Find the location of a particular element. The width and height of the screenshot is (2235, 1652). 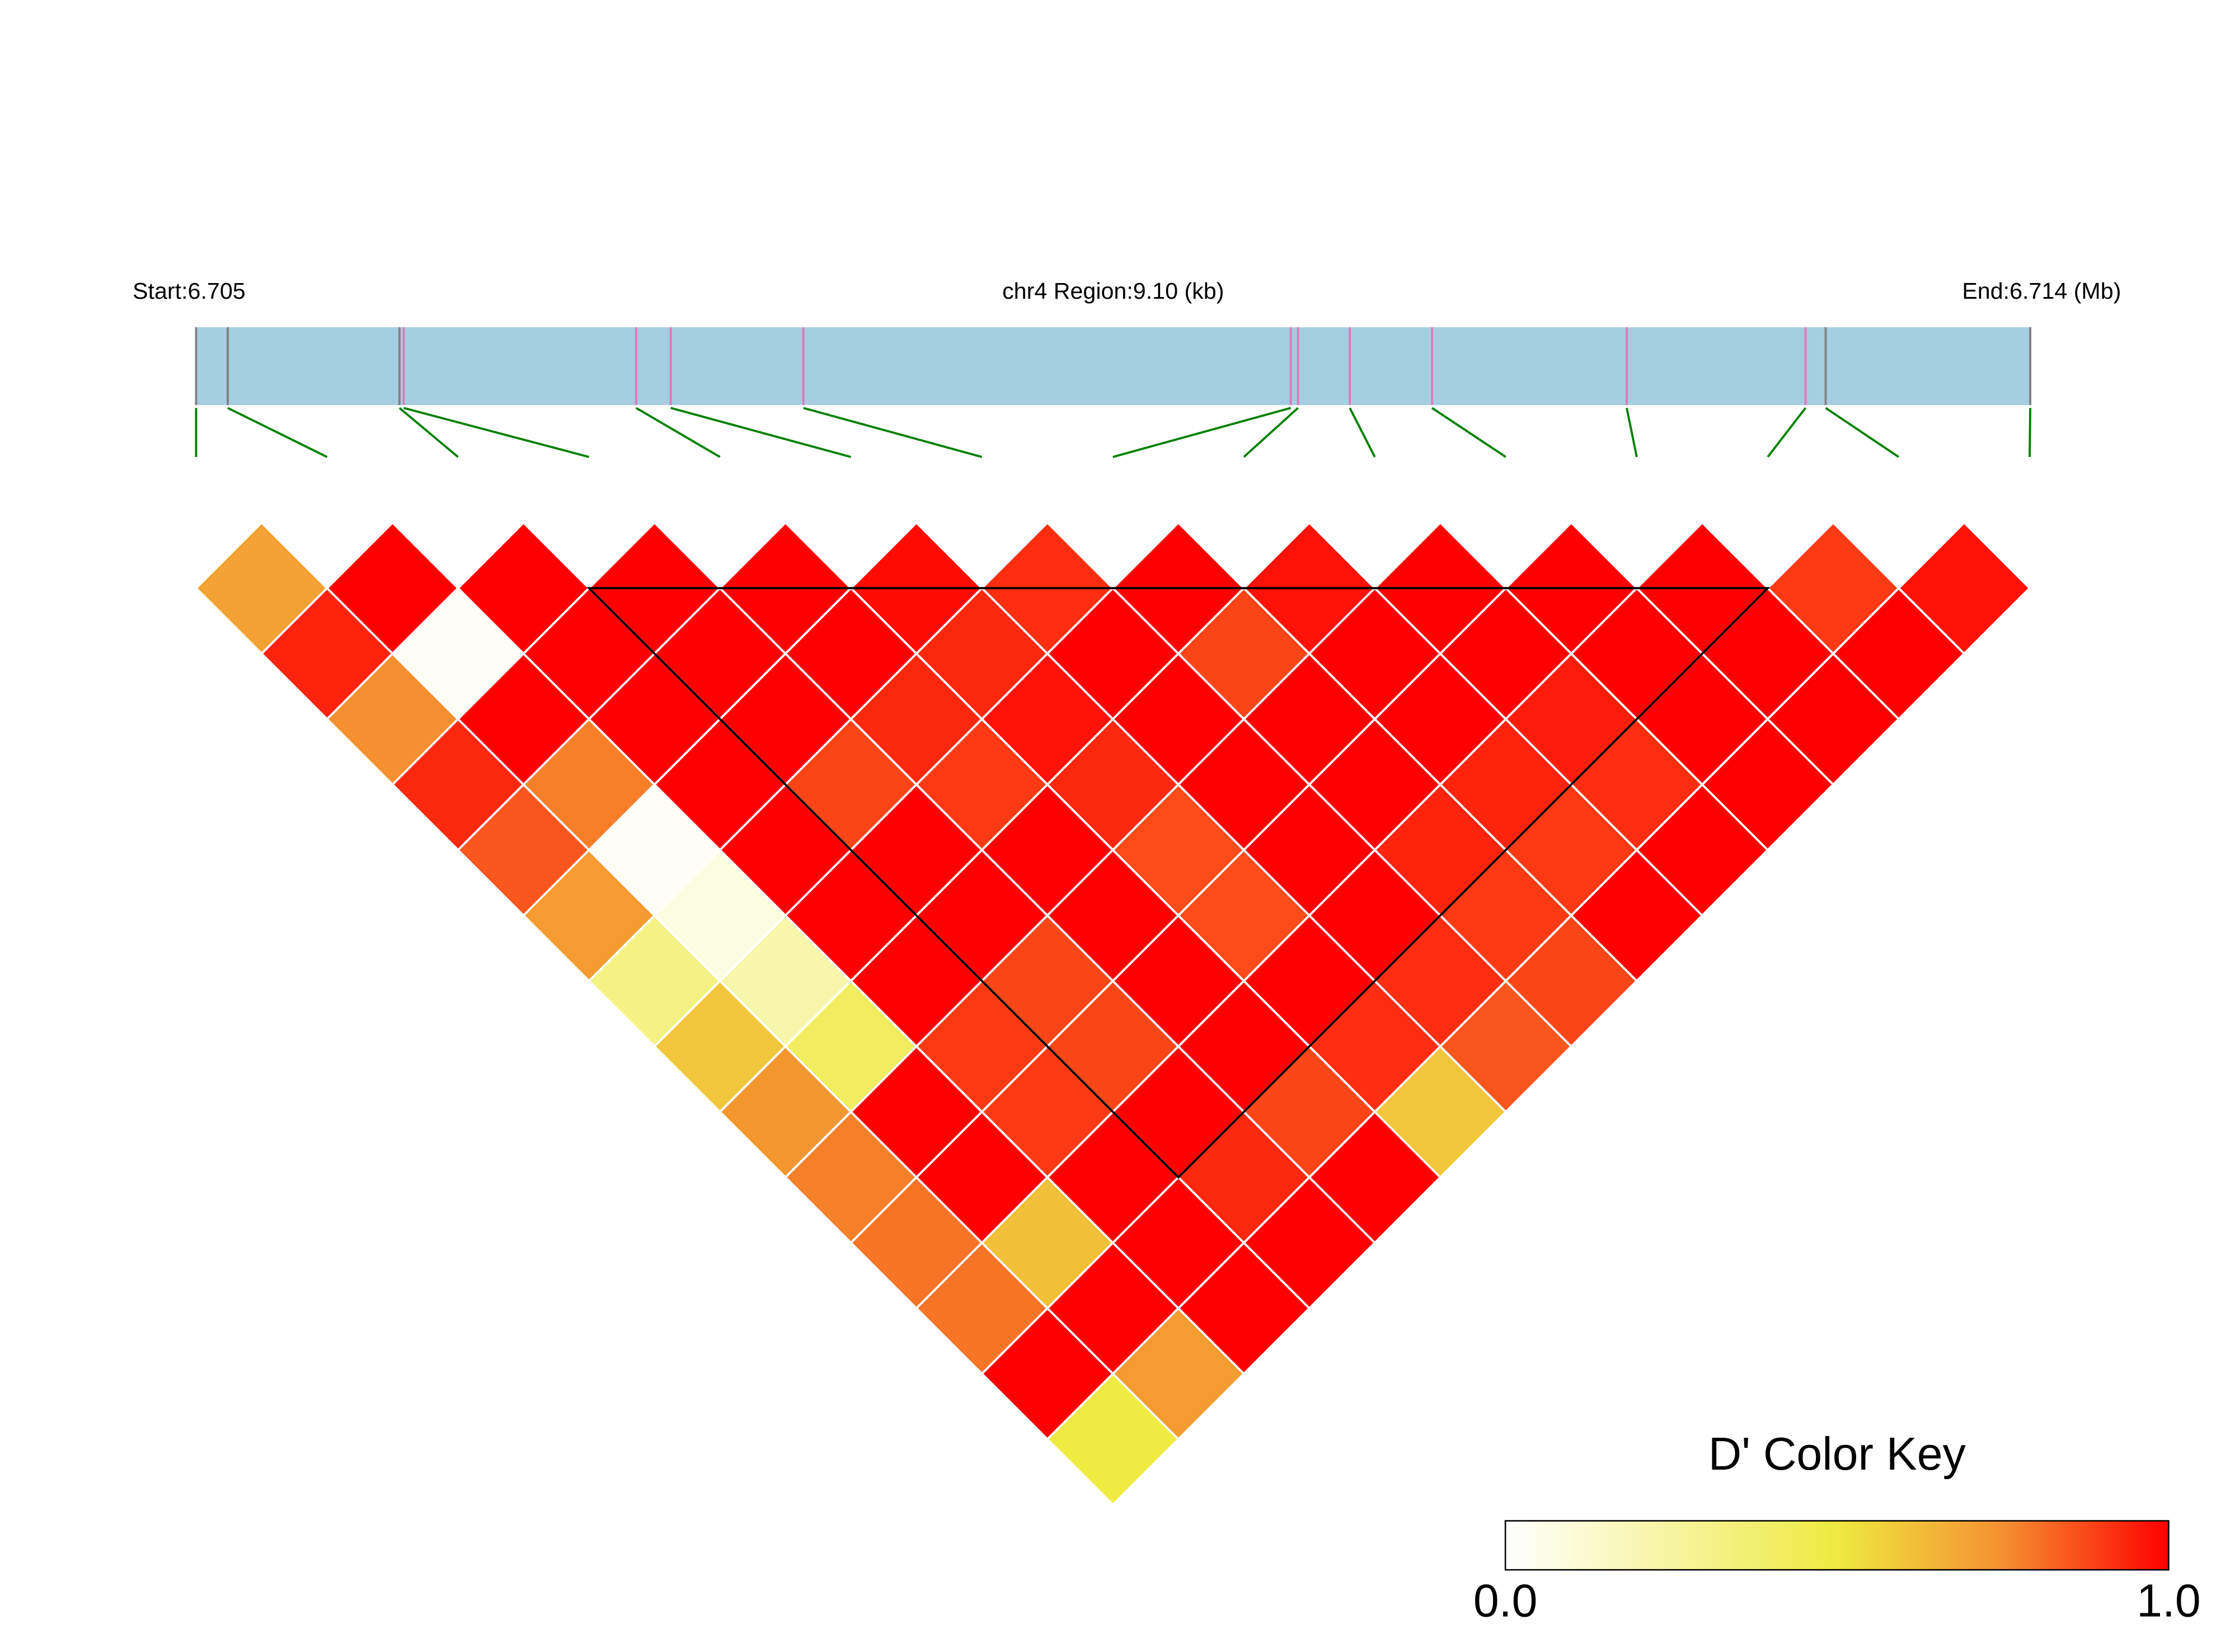

end-label: End:6.714 (Mb) is located at coordinates (2041, 291).